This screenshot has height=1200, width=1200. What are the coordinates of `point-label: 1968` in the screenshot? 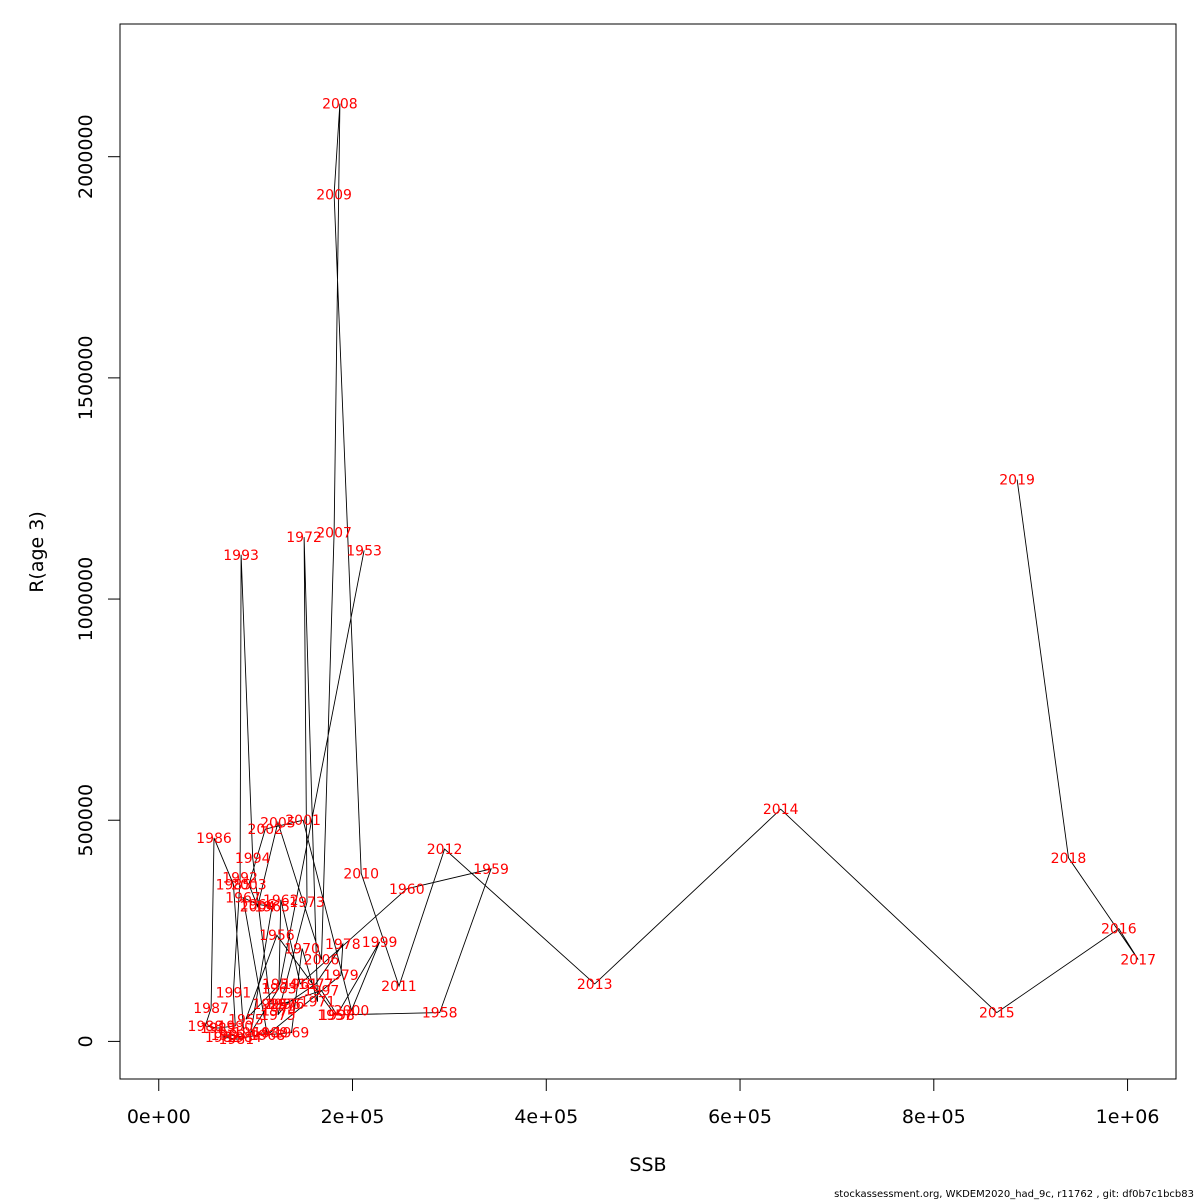 It's located at (267, 1036).